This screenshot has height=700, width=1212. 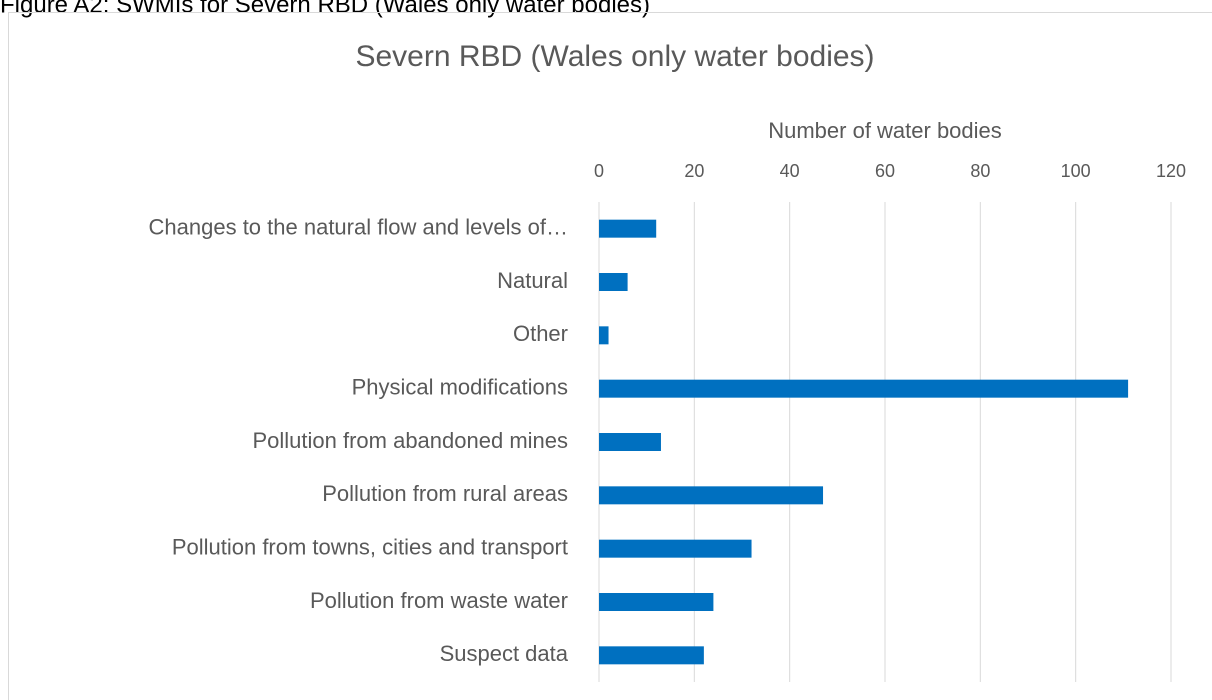 I want to click on y-tick-label: Pollution from abandoned mines, so click(x=410, y=440).